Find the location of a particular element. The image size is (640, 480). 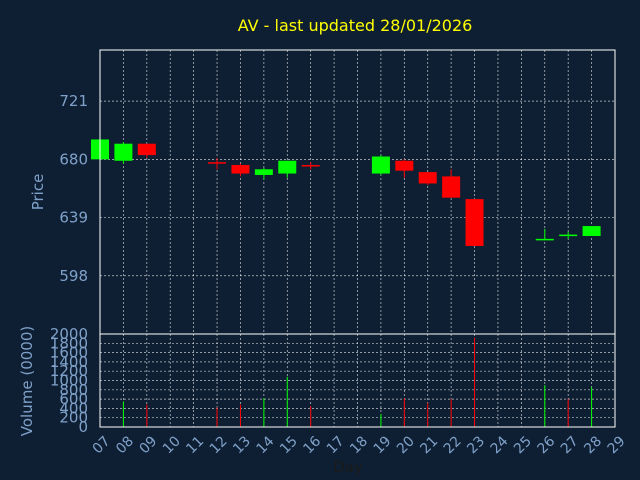

price-tick-label: 721 is located at coordinates (73, 101).